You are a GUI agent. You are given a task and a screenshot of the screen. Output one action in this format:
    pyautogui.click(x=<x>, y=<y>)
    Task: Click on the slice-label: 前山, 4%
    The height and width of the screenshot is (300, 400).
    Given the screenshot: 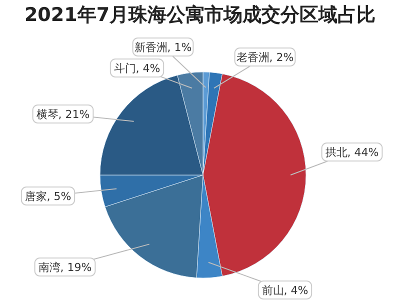 What is the action you would take?
    pyautogui.click(x=285, y=290)
    